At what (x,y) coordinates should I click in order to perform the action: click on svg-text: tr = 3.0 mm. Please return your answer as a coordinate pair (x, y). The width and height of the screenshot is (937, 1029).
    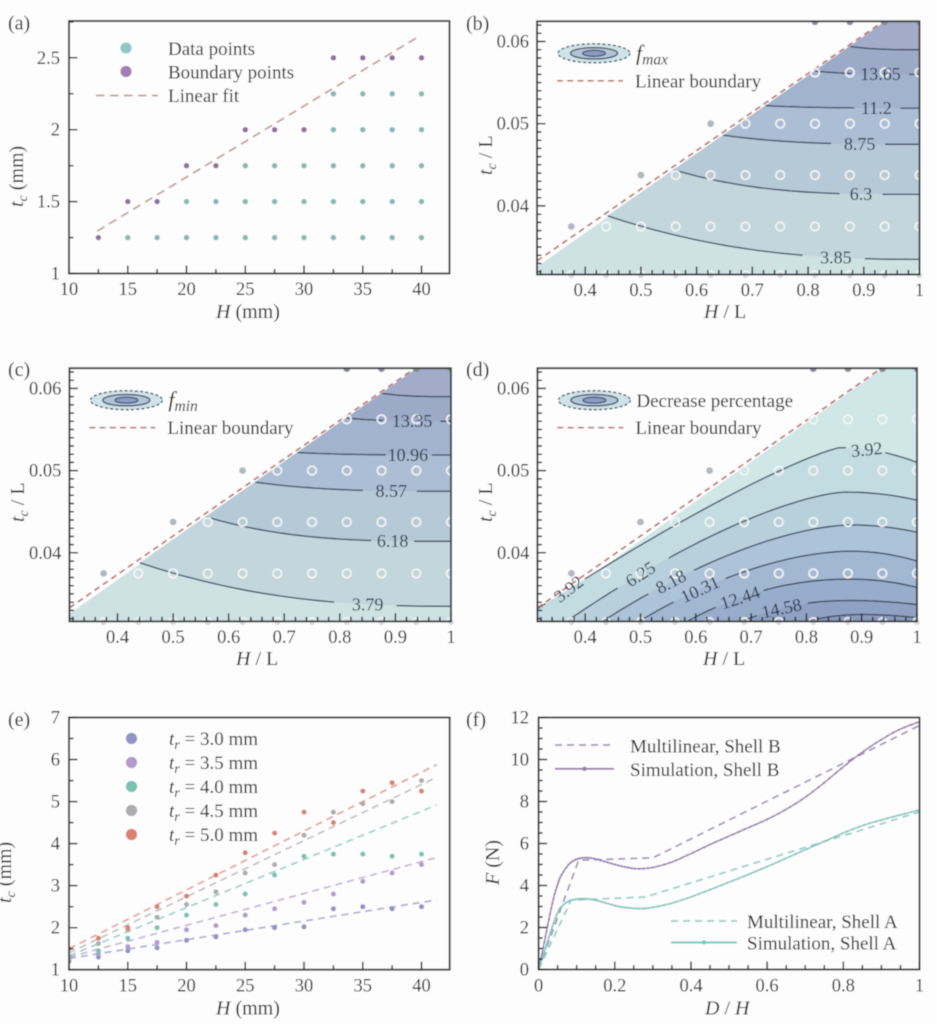
    Looking at the image, I should click on (213, 741).